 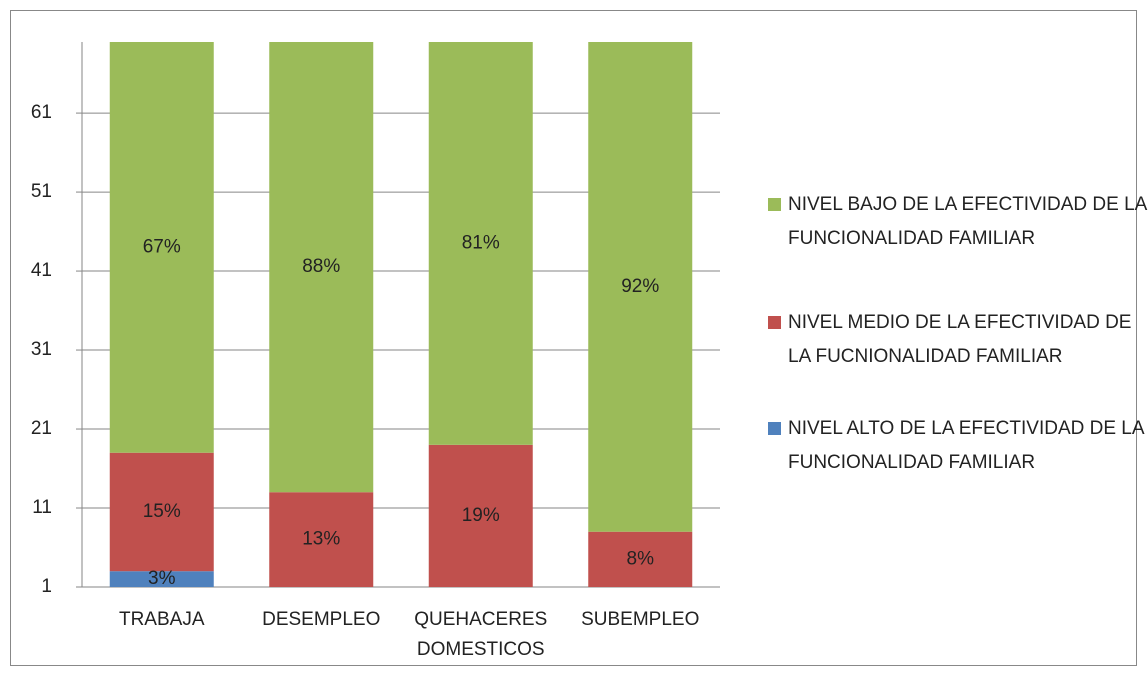 I want to click on y-tick-label: 21, so click(x=41, y=428).